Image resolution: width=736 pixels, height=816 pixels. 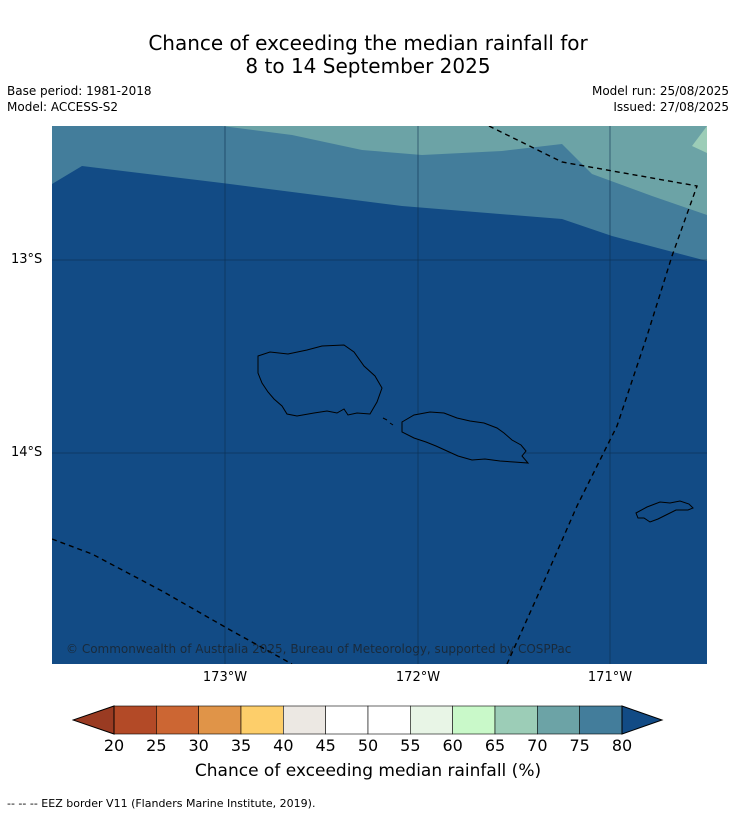 What do you see at coordinates (225, 677) in the screenshot?
I see `lon-label-173w: 173°W` at bounding box center [225, 677].